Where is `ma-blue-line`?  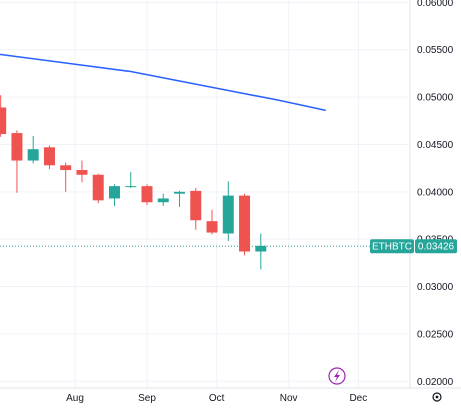 ma-blue-line is located at coordinates (163, 82).